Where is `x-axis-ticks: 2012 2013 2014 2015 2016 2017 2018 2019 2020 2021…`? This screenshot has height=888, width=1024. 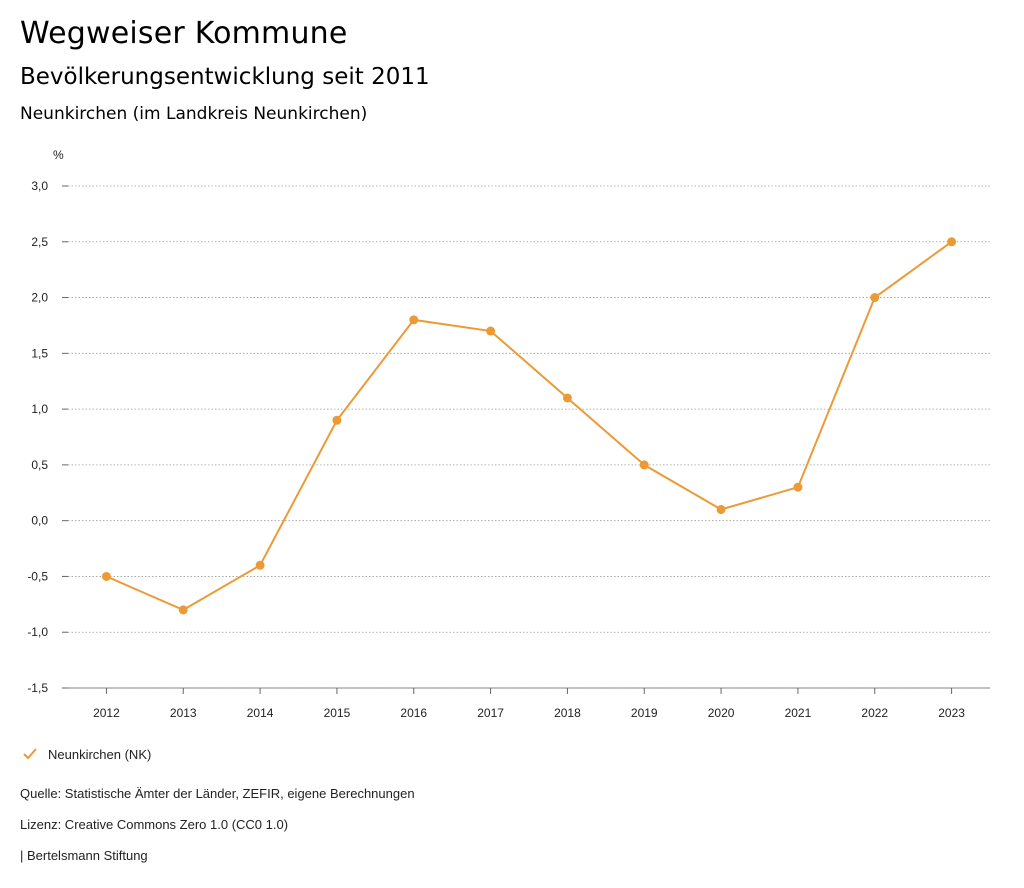
x-axis-ticks: 2012 2013 2014 2015 2016 2017 2018 2019 2020 2021… is located at coordinates (529, 703).